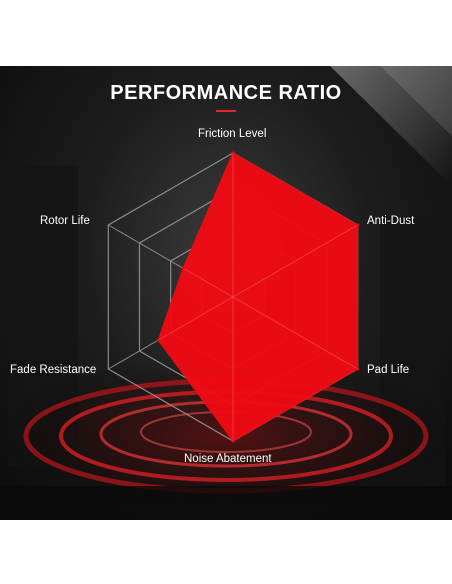  What do you see at coordinates (232, 134) in the screenshot?
I see `axis-label-friction-level: Friction Level` at bounding box center [232, 134].